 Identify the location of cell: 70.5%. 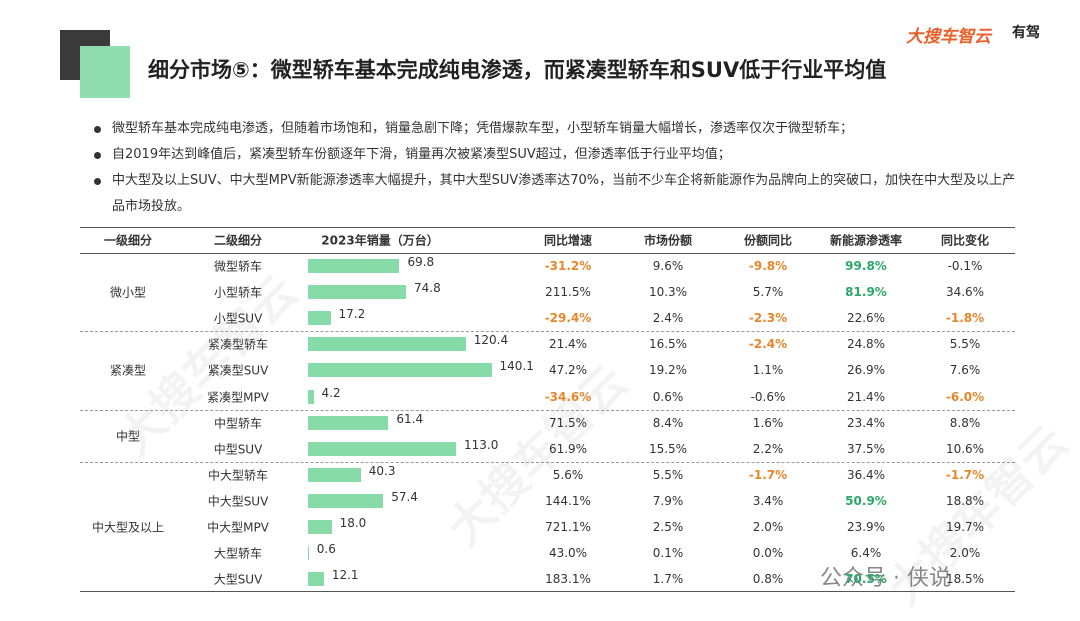
(866, 579).